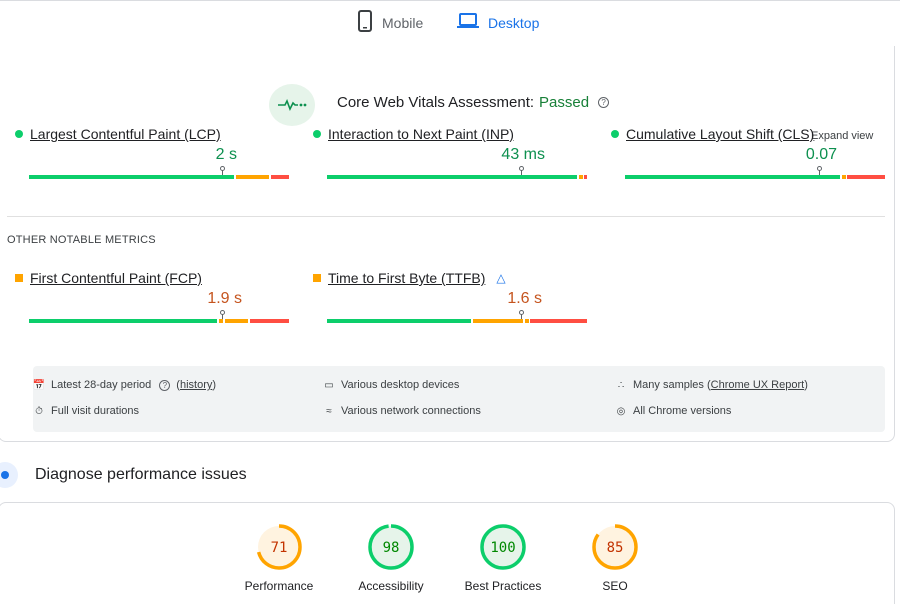 The width and height of the screenshot is (900, 604). Describe the element at coordinates (39, 385) in the screenshot. I see `calendar-icon: 📅` at that location.